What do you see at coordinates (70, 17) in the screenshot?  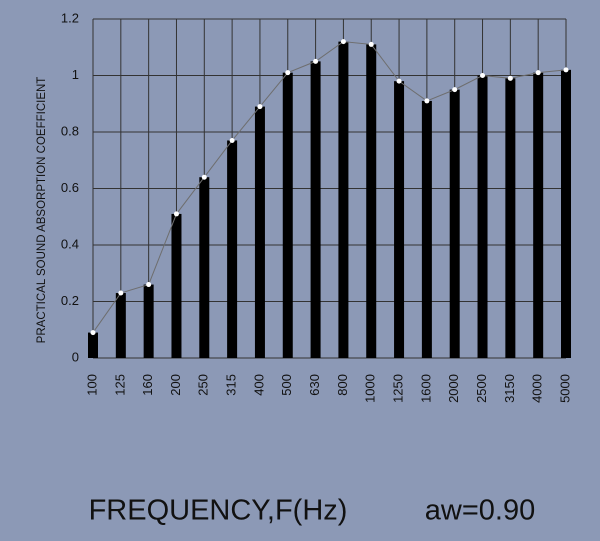 I see `y-tick-label: 1.2` at bounding box center [70, 17].